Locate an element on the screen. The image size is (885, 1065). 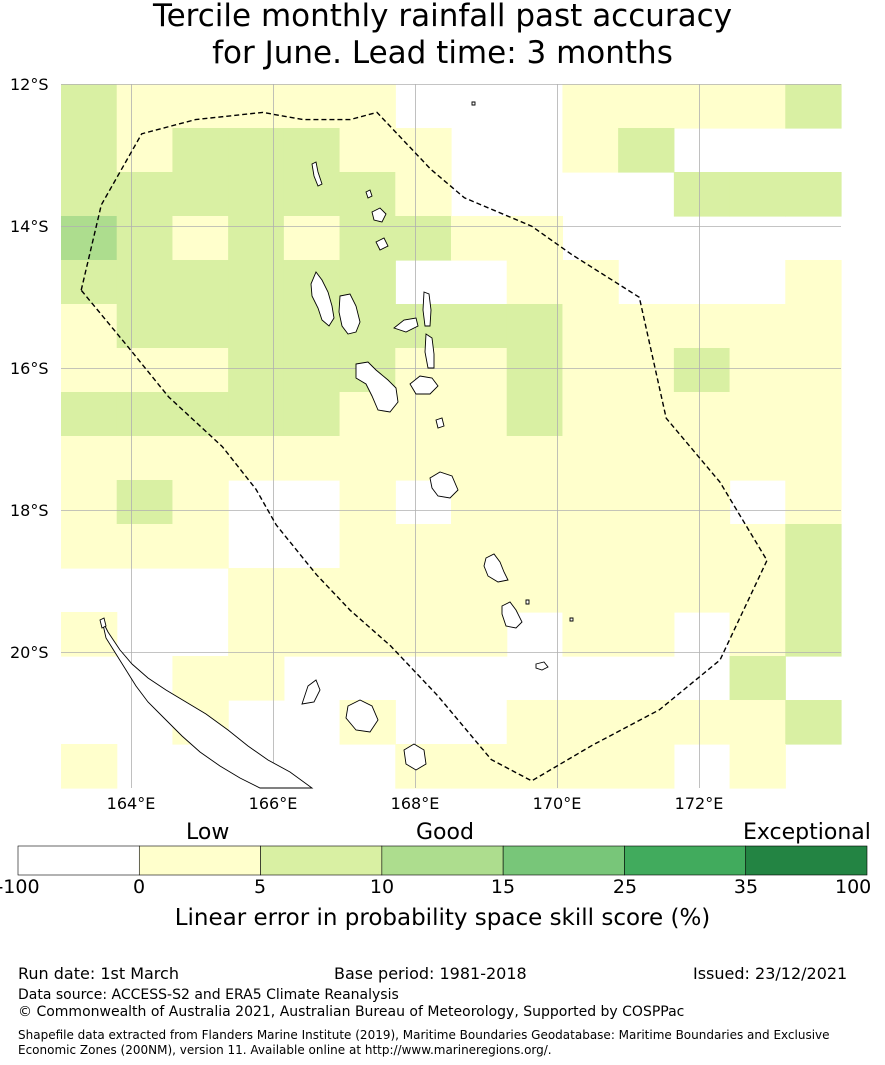
tanna-island is located at coordinates (512, 615).